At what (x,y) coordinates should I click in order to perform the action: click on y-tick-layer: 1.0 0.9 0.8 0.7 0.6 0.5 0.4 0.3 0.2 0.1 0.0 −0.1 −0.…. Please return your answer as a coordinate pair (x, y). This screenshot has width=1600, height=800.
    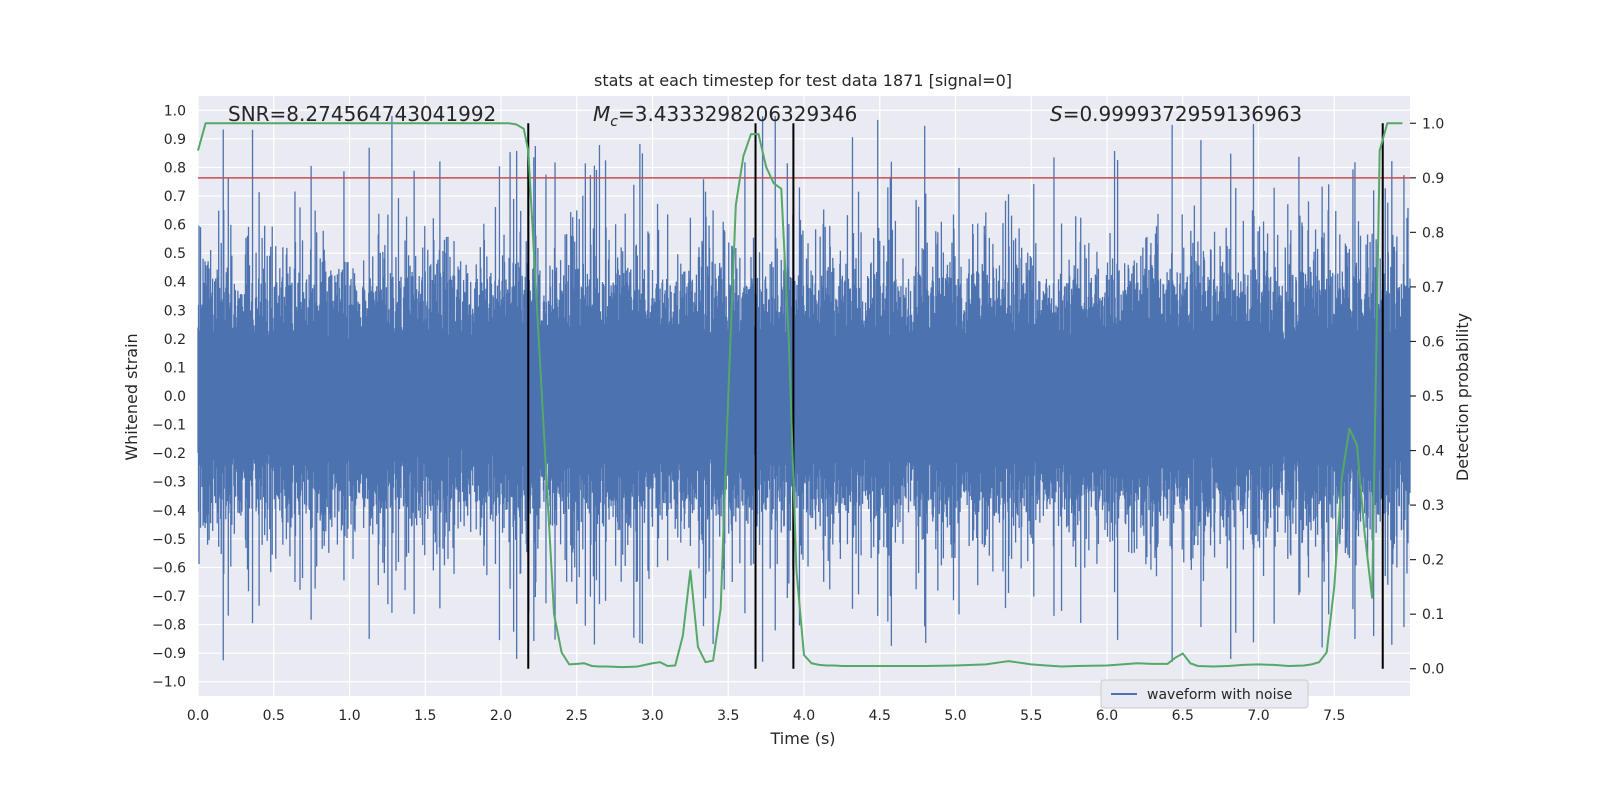
    Looking at the image, I should click on (169, 396).